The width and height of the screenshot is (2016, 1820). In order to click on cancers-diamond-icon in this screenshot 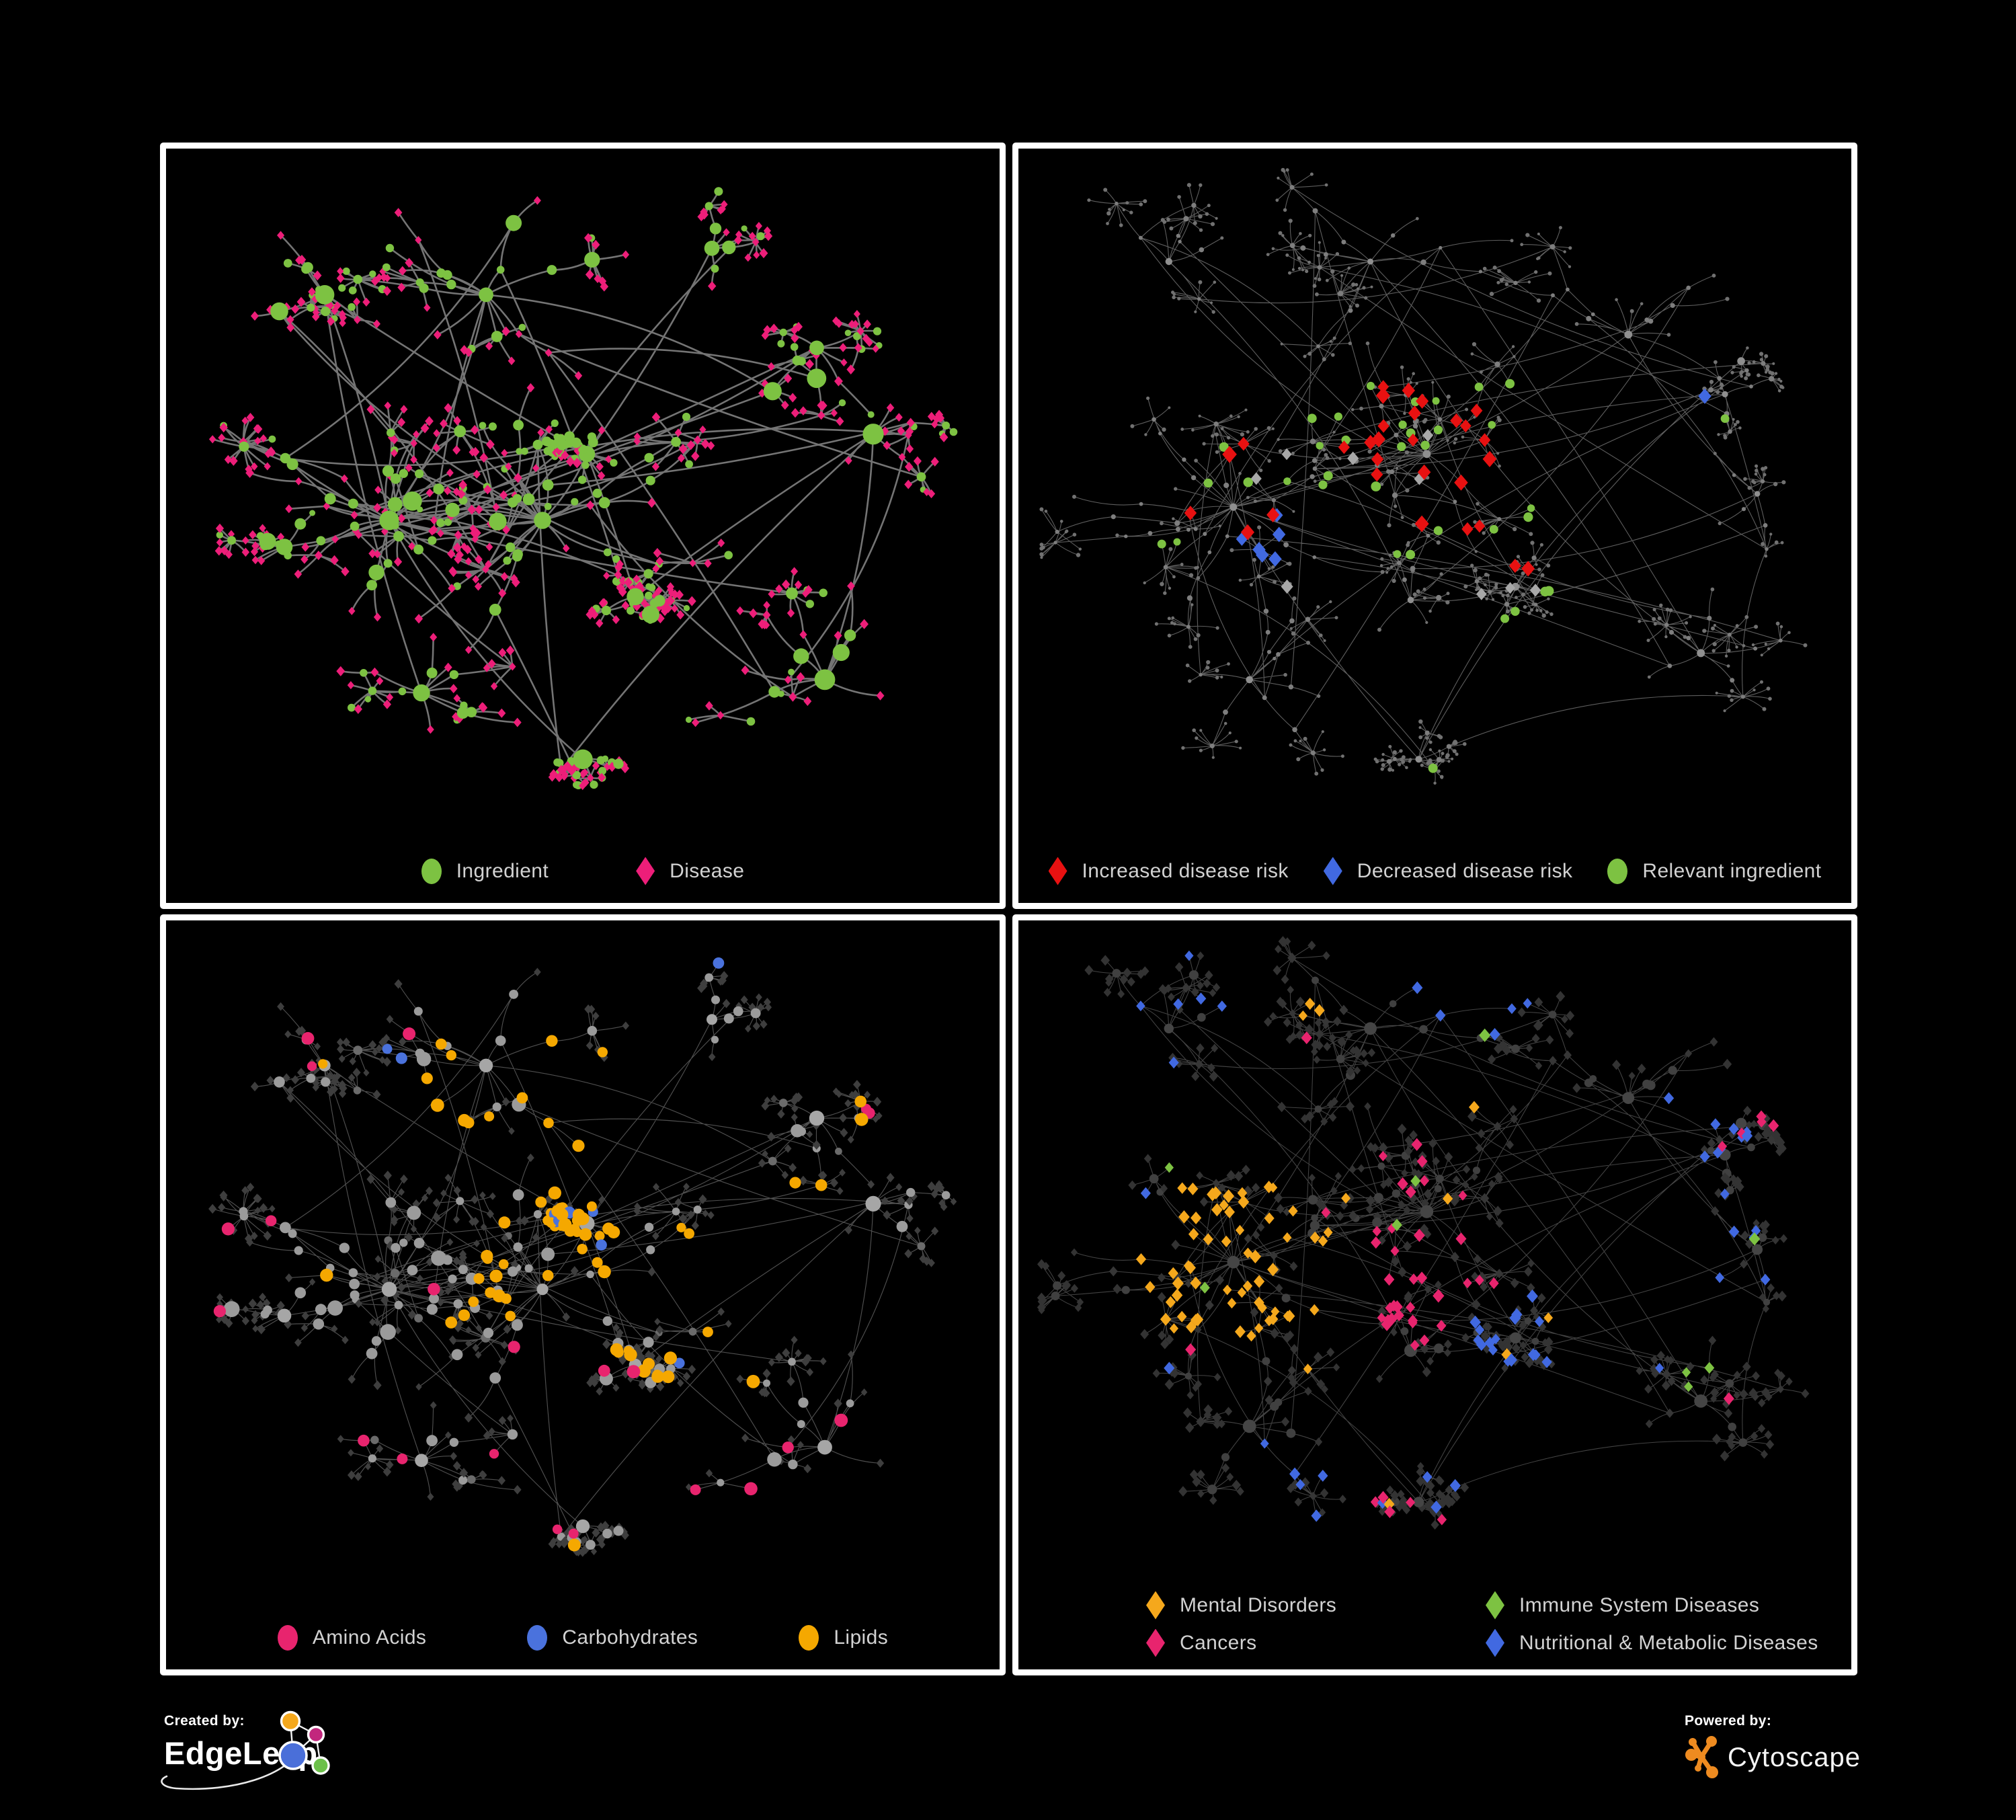, I will do `click(1155, 1642)`.